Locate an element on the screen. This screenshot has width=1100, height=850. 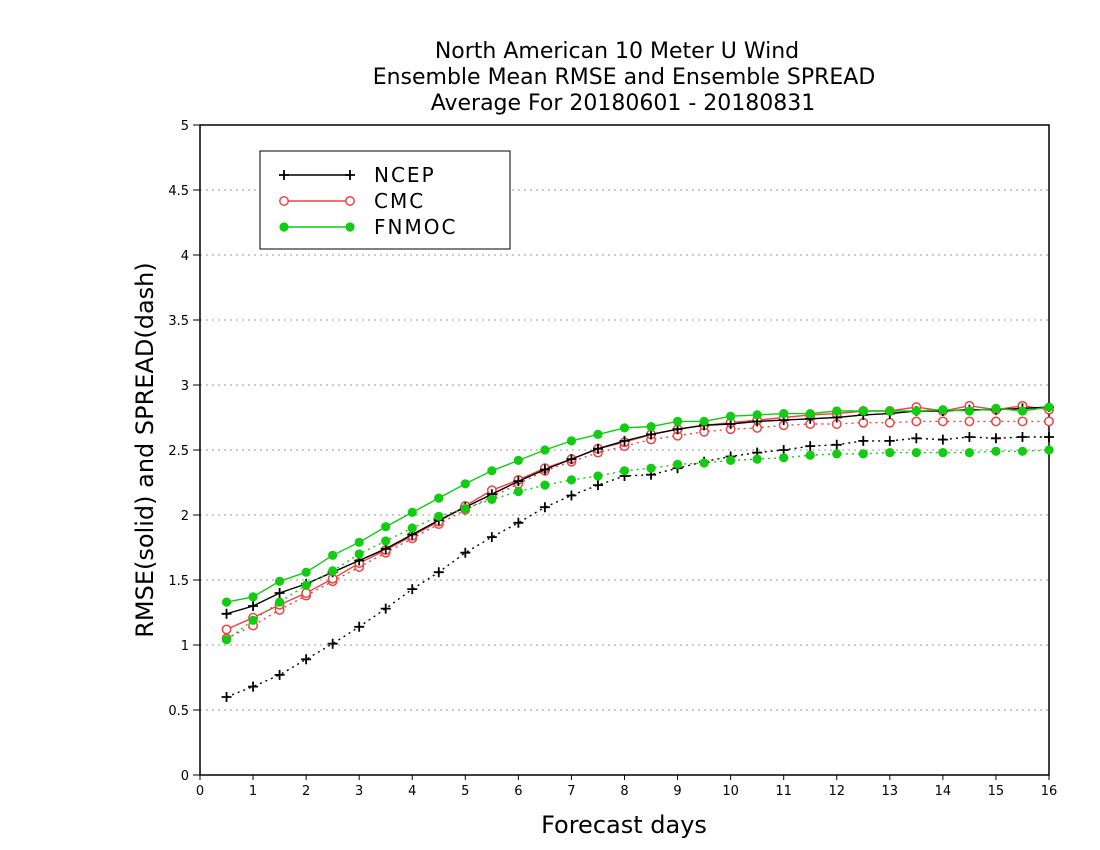
x-tick-label: 4 is located at coordinates (412, 791).